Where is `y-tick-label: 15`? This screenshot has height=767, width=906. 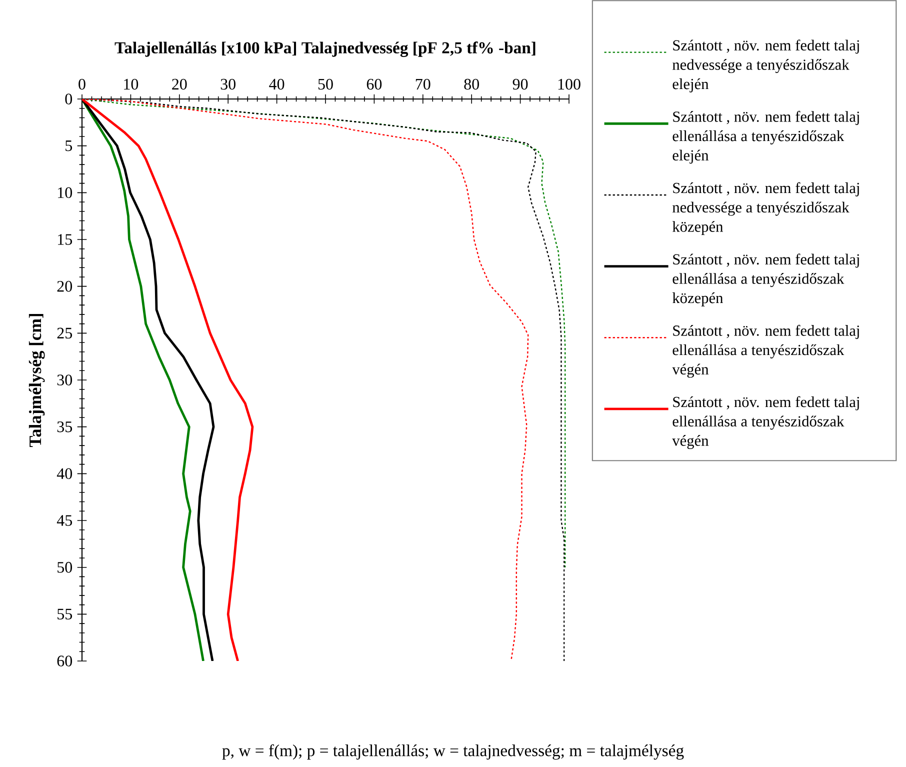
y-tick-label: 15 is located at coordinates (65, 239).